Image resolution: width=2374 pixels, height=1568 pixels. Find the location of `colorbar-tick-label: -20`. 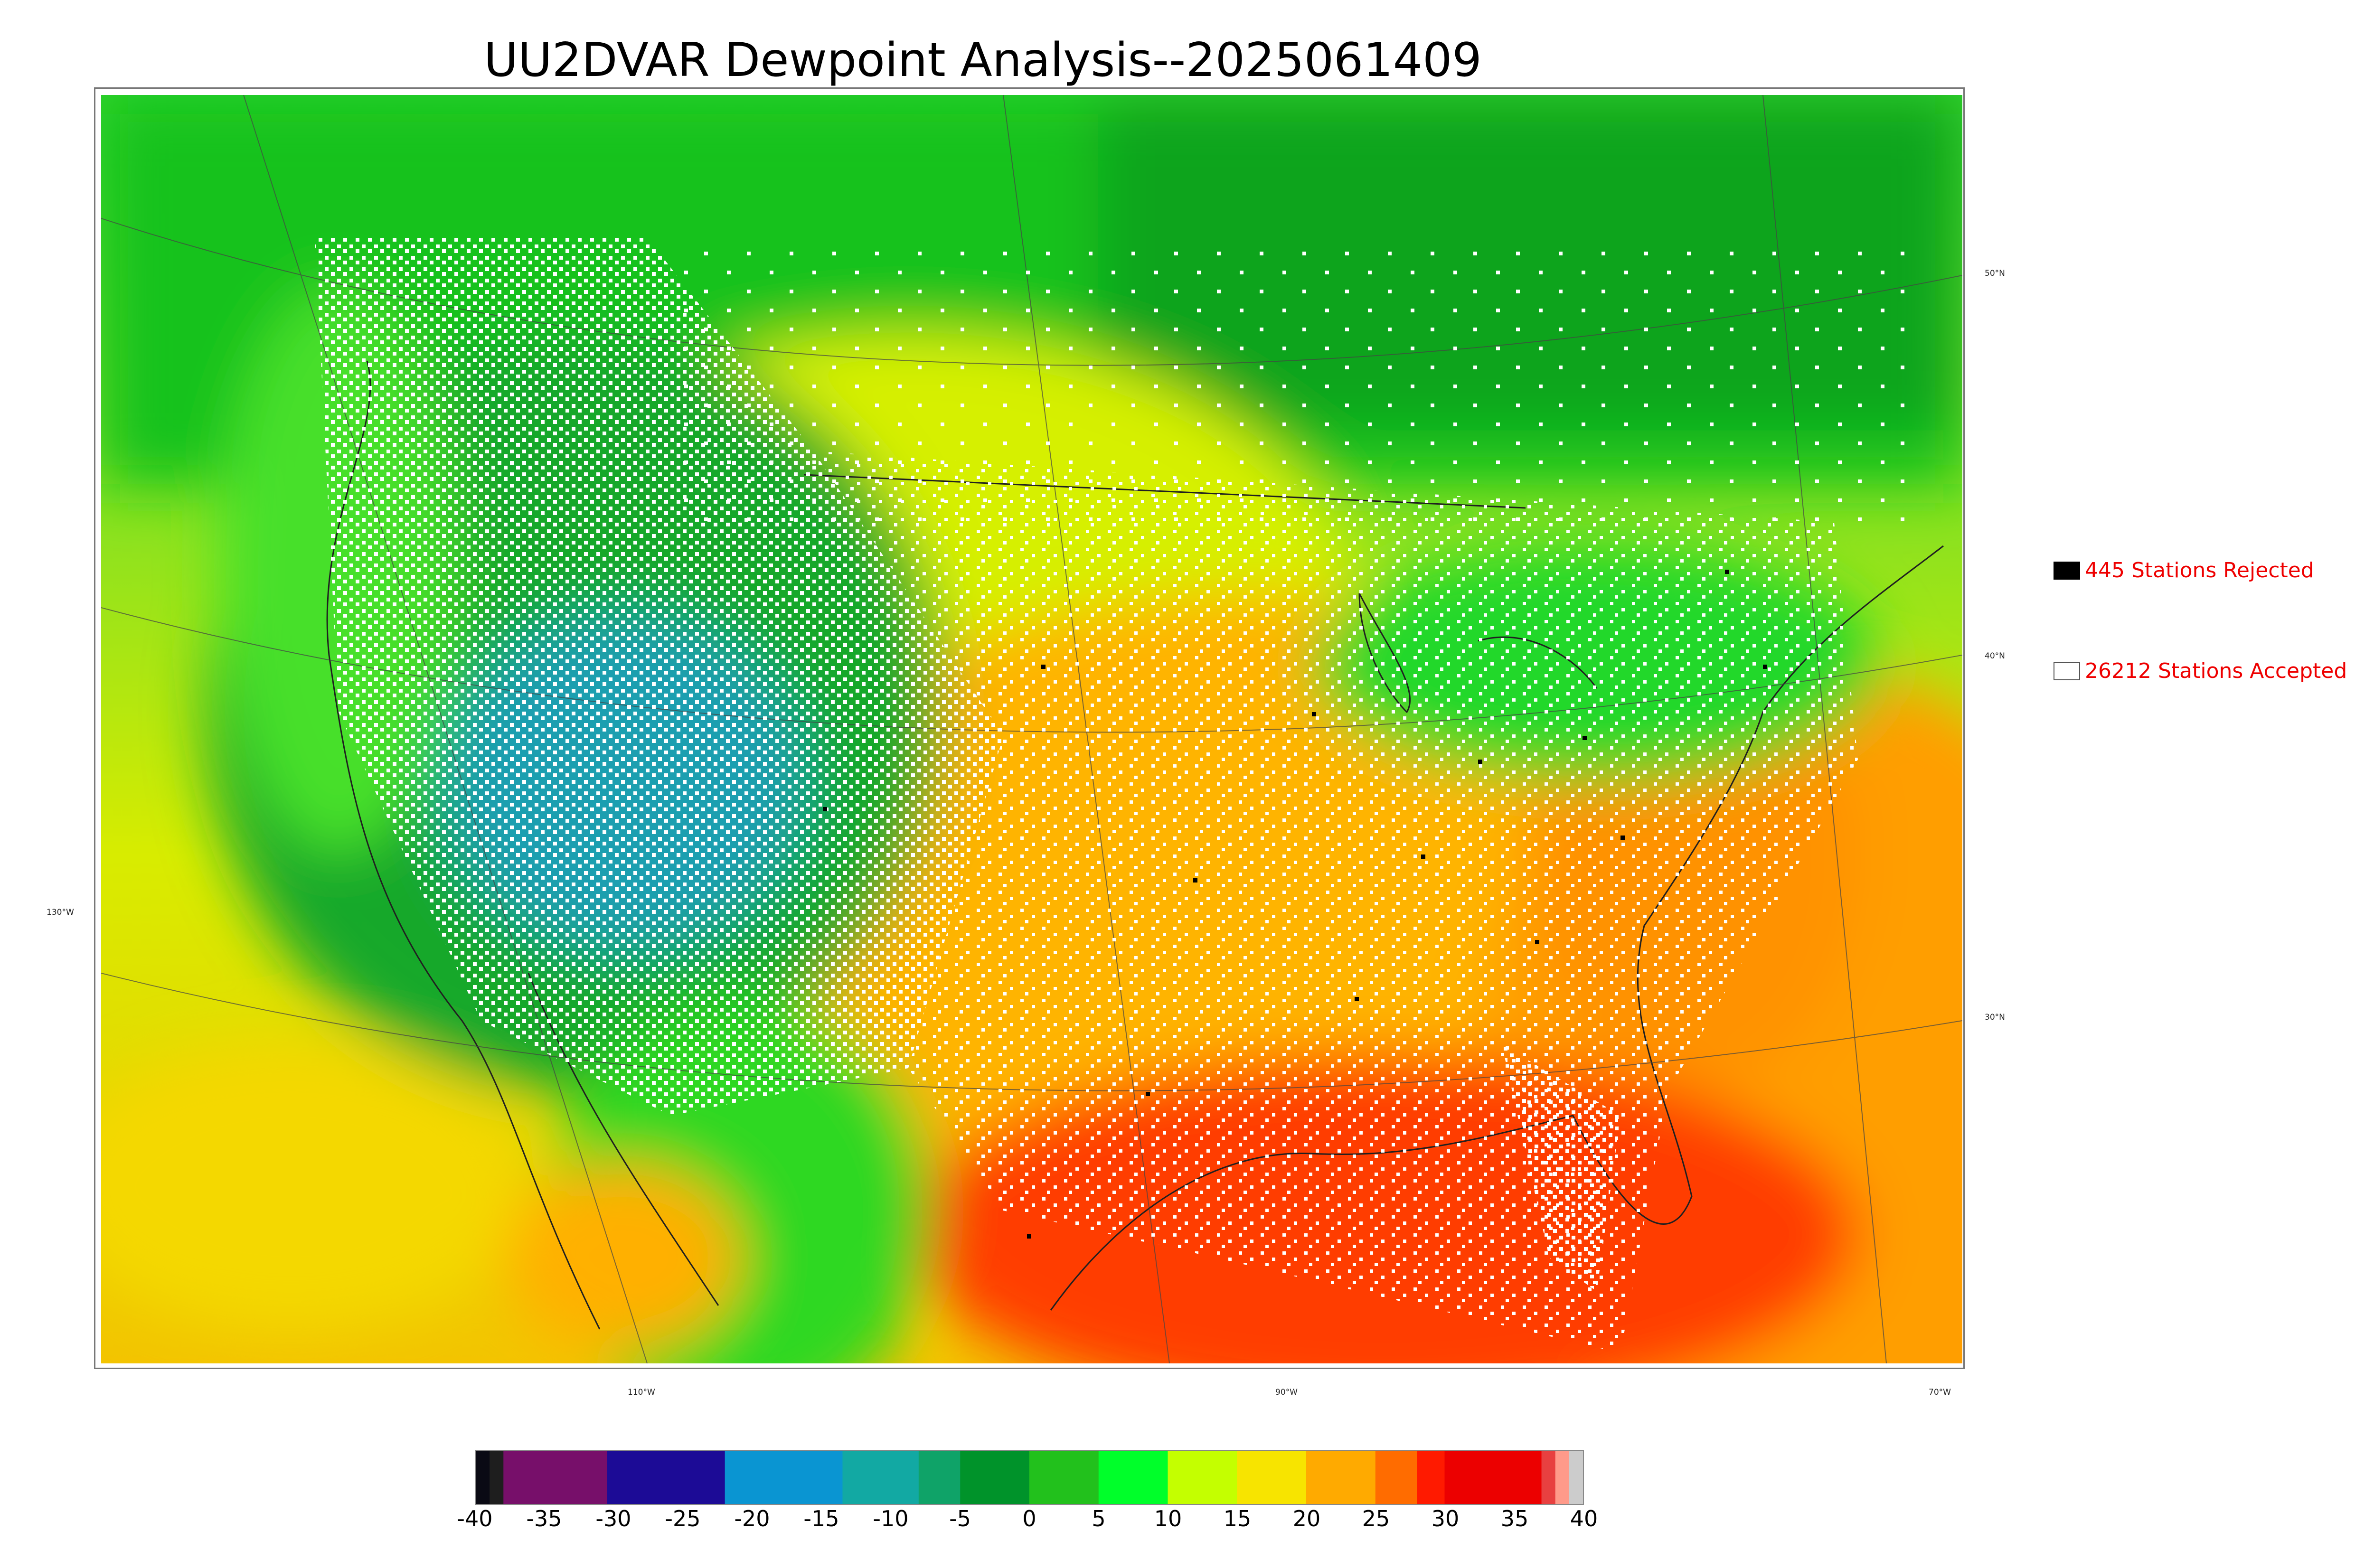

colorbar-tick-label: -20 is located at coordinates (752, 1518).